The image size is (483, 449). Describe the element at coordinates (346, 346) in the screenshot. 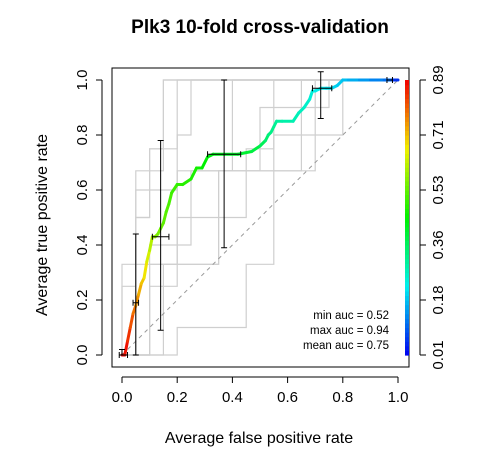

I see `mean-auc-annotation: mean auc = 0.75` at that location.